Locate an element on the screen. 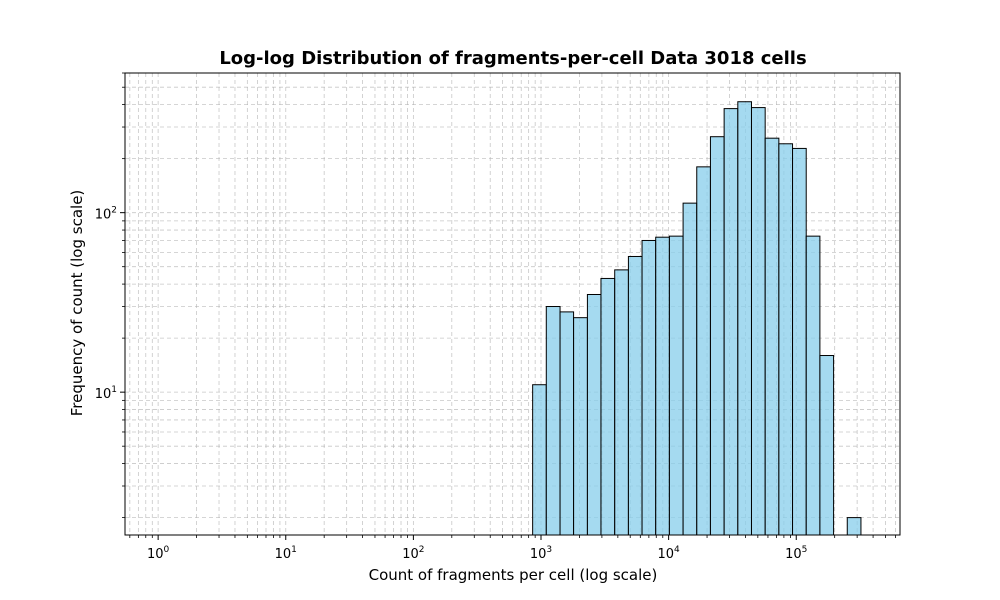 The height and width of the screenshot is (600, 1000). x-axis-label: Count of fragments per cell (log scale) is located at coordinates (513, 575).